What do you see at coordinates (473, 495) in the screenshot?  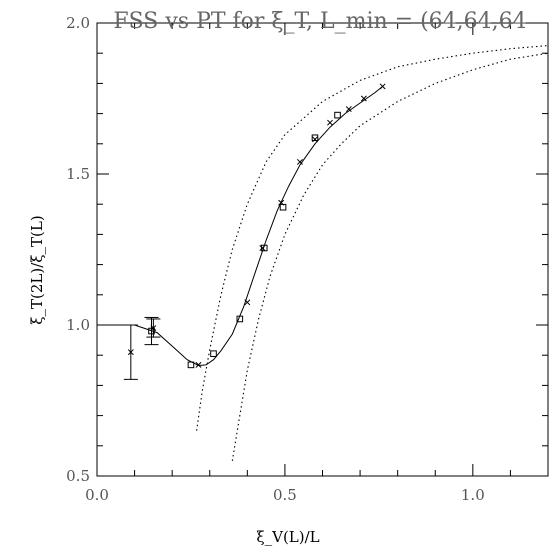 I see `x-tick-label: 1.0` at bounding box center [473, 495].